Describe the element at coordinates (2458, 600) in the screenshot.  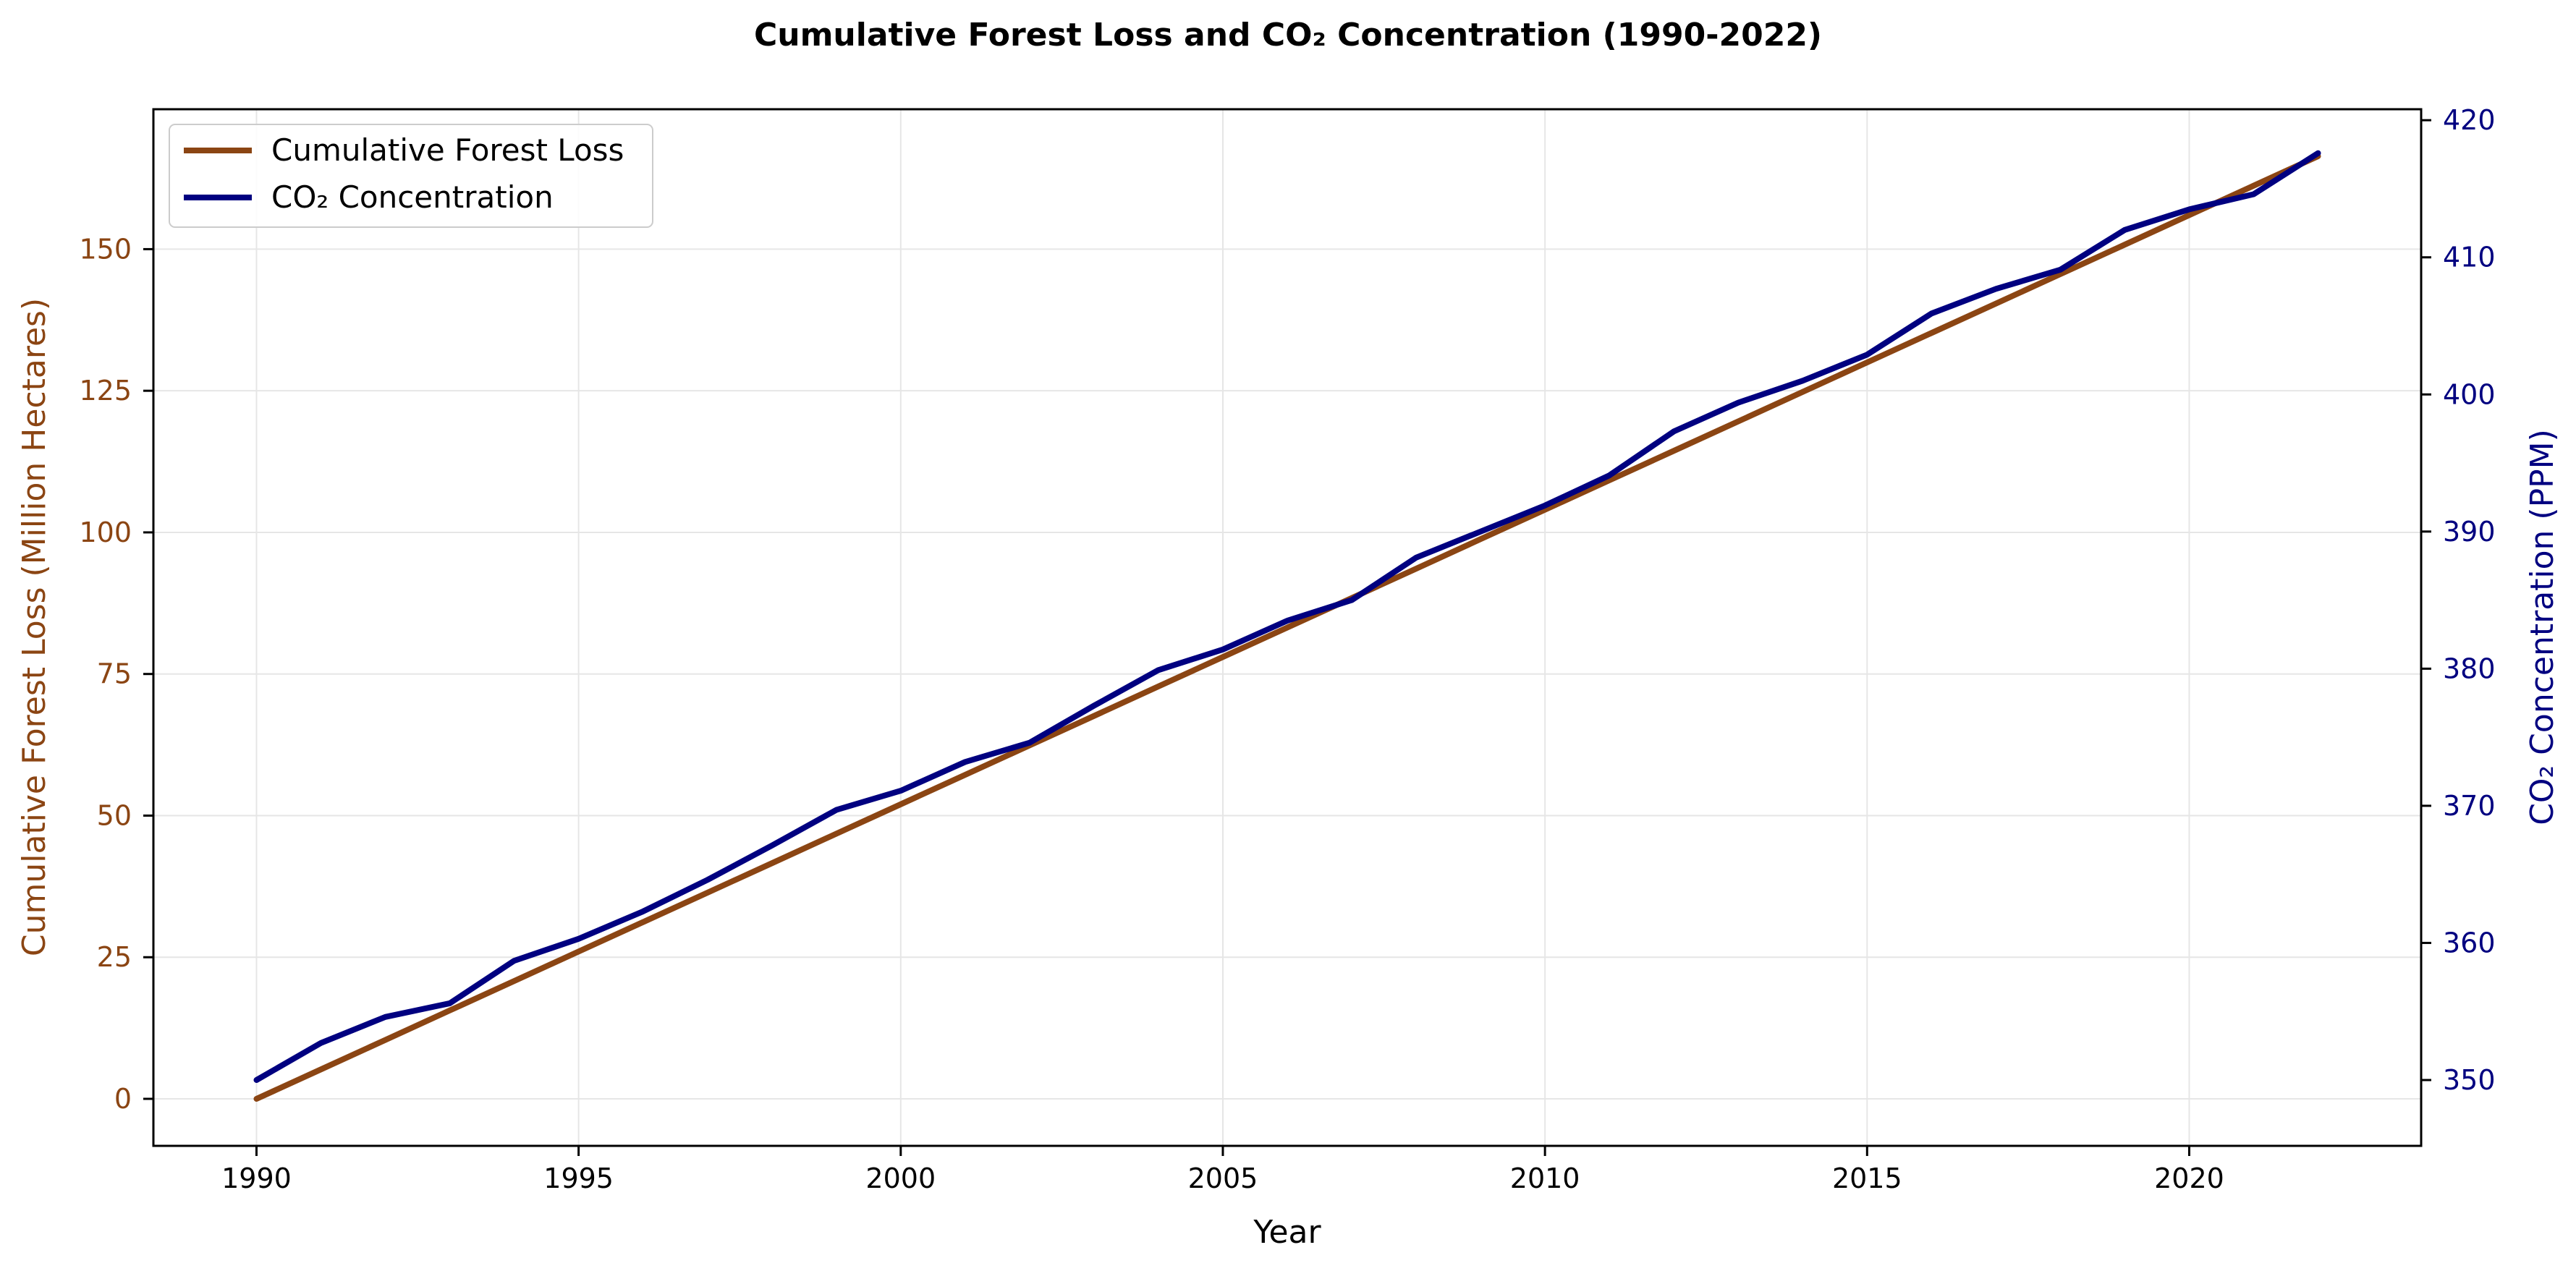
I see `y-right-ticks: 350 360 370 380 390 400 410 420` at that location.